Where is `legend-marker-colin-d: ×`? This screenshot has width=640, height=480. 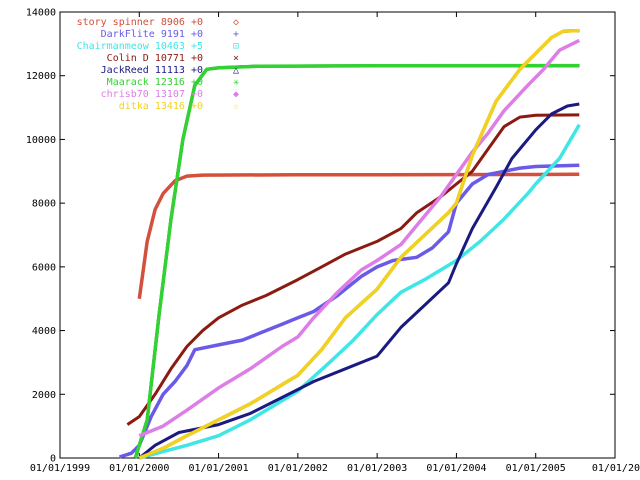
legend-marker-colin-d: × is located at coordinates (236, 58).